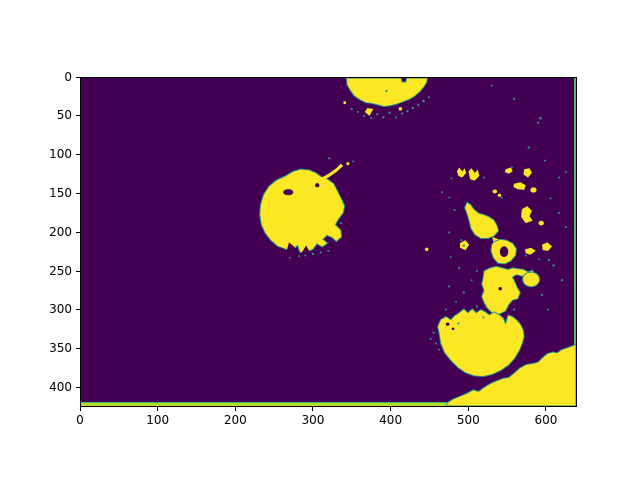  What do you see at coordinates (474, 174) in the screenshot?
I see `speck-v2` at bounding box center [474, 174].